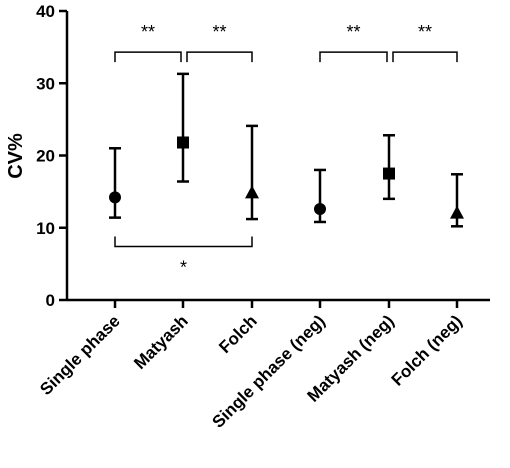 This screenshot has height=468, width=510. Describe the element at coordinates (237, 333) in the screenshot. I see `x-tick-label: Folch` at that location.